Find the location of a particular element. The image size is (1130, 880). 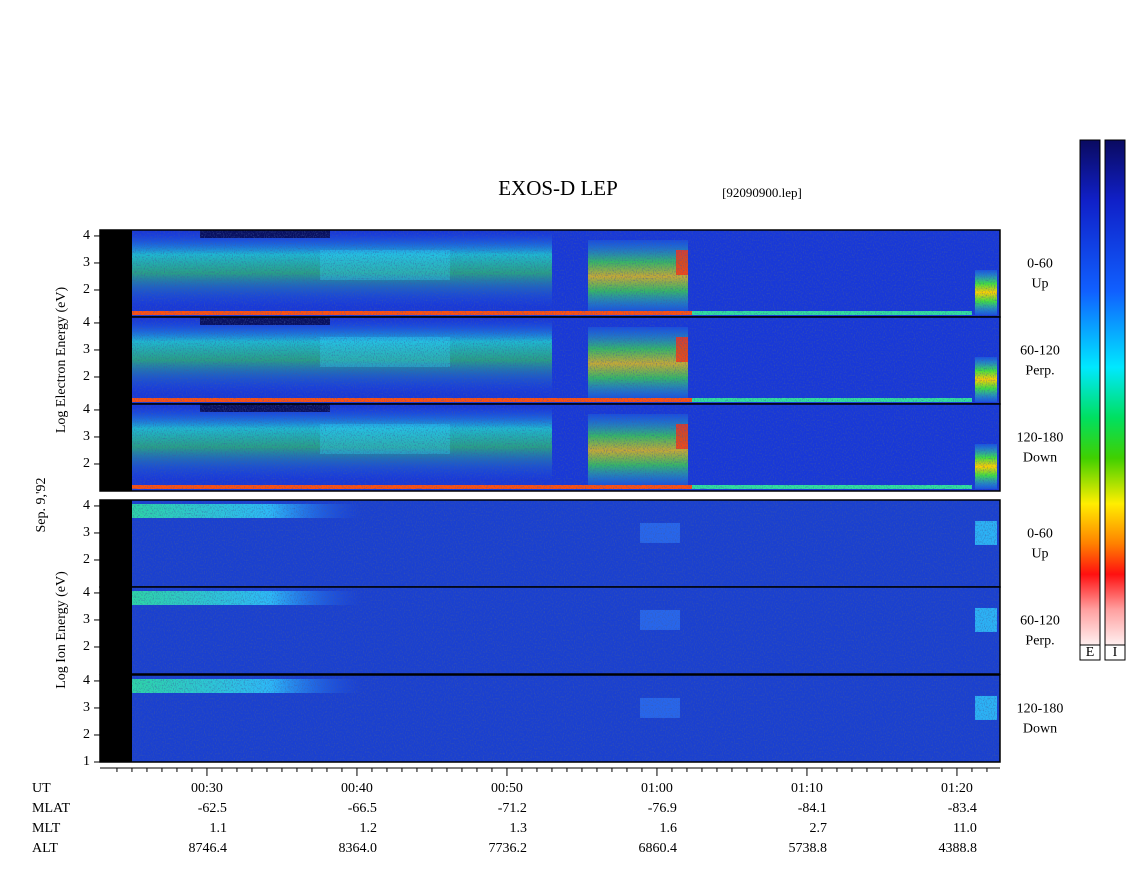

x-tick-label: 00:30 is located at coordinates (207, 788).